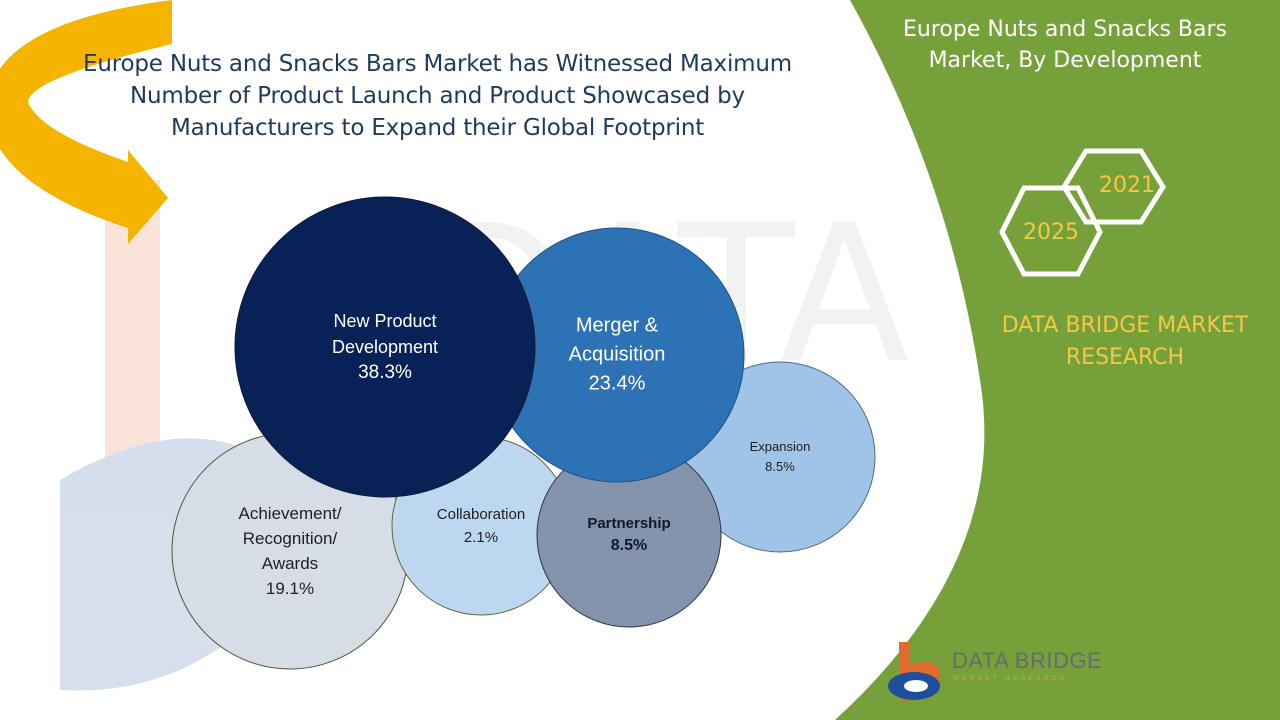  I want to click on bubble-category-label: Collaboration, so click(481, 514).